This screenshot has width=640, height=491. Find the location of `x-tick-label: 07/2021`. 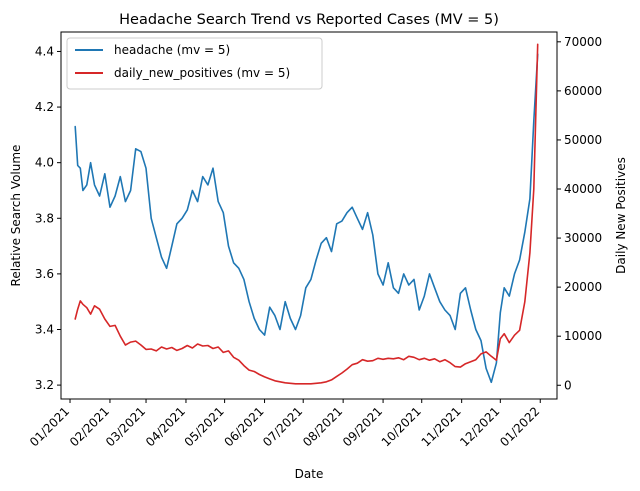

x-tick-label: 07/2021 is located at coordinates (282, 426).